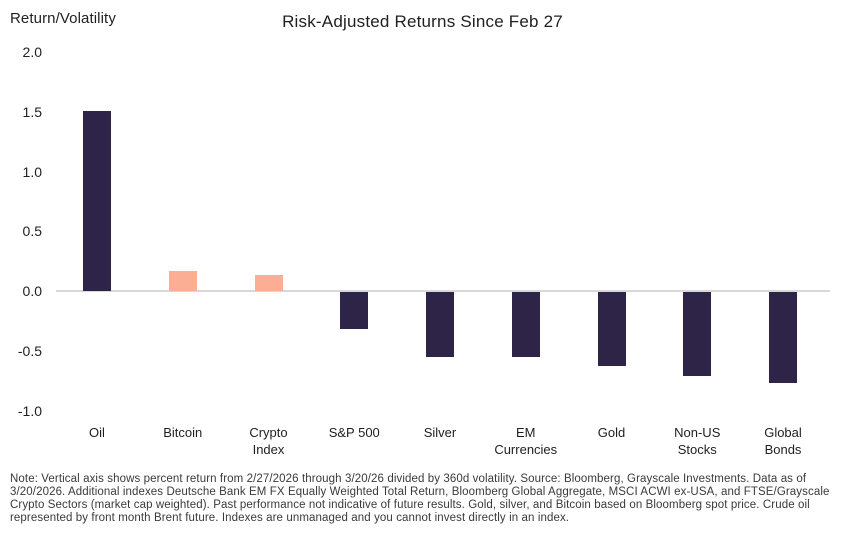  What do you see at coordinates (183, 432) in the screenshot?
I see `x-category-label: Bitcoin` at bounding box center [183, 432].